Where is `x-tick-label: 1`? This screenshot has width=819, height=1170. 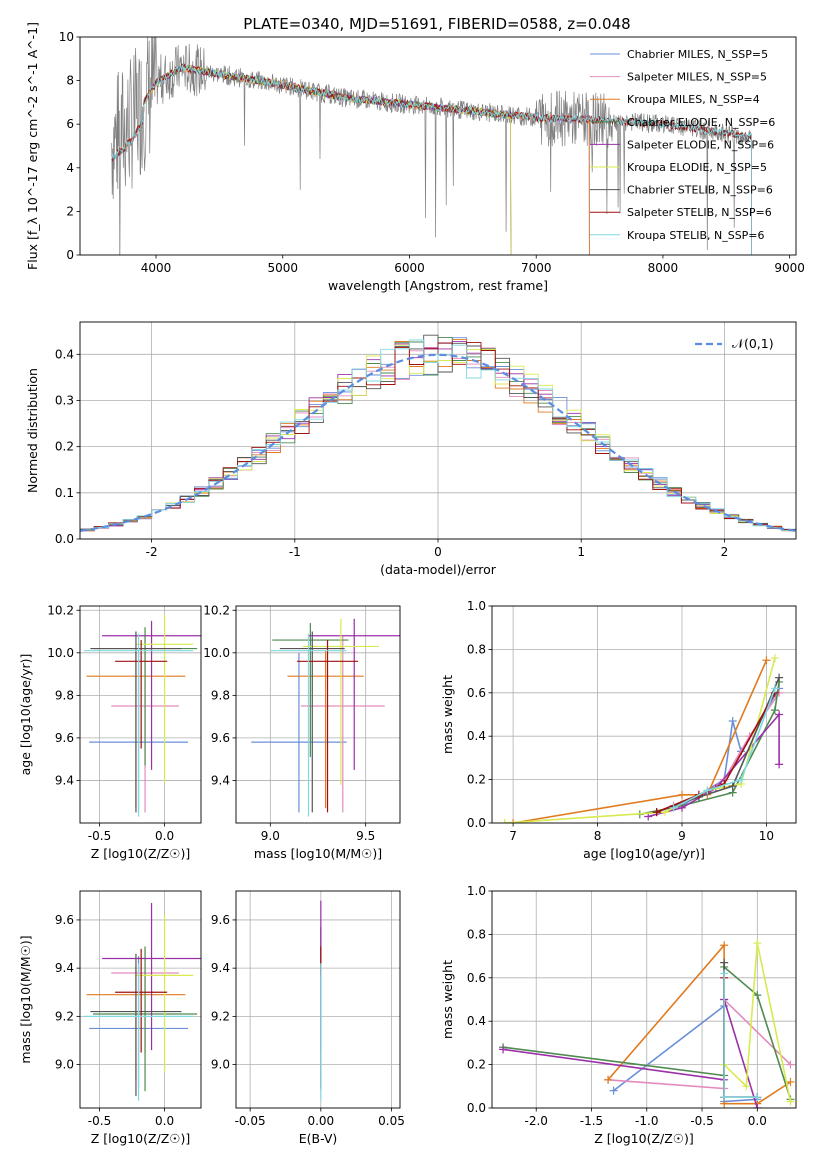 x-tick-label: 1 is located at coordinates (581, 552).